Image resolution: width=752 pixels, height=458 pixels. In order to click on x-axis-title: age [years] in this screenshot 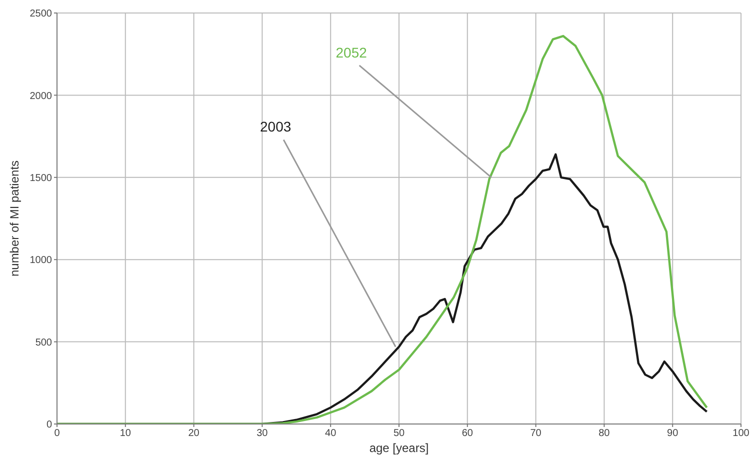, I will do `click(399, 448)`.